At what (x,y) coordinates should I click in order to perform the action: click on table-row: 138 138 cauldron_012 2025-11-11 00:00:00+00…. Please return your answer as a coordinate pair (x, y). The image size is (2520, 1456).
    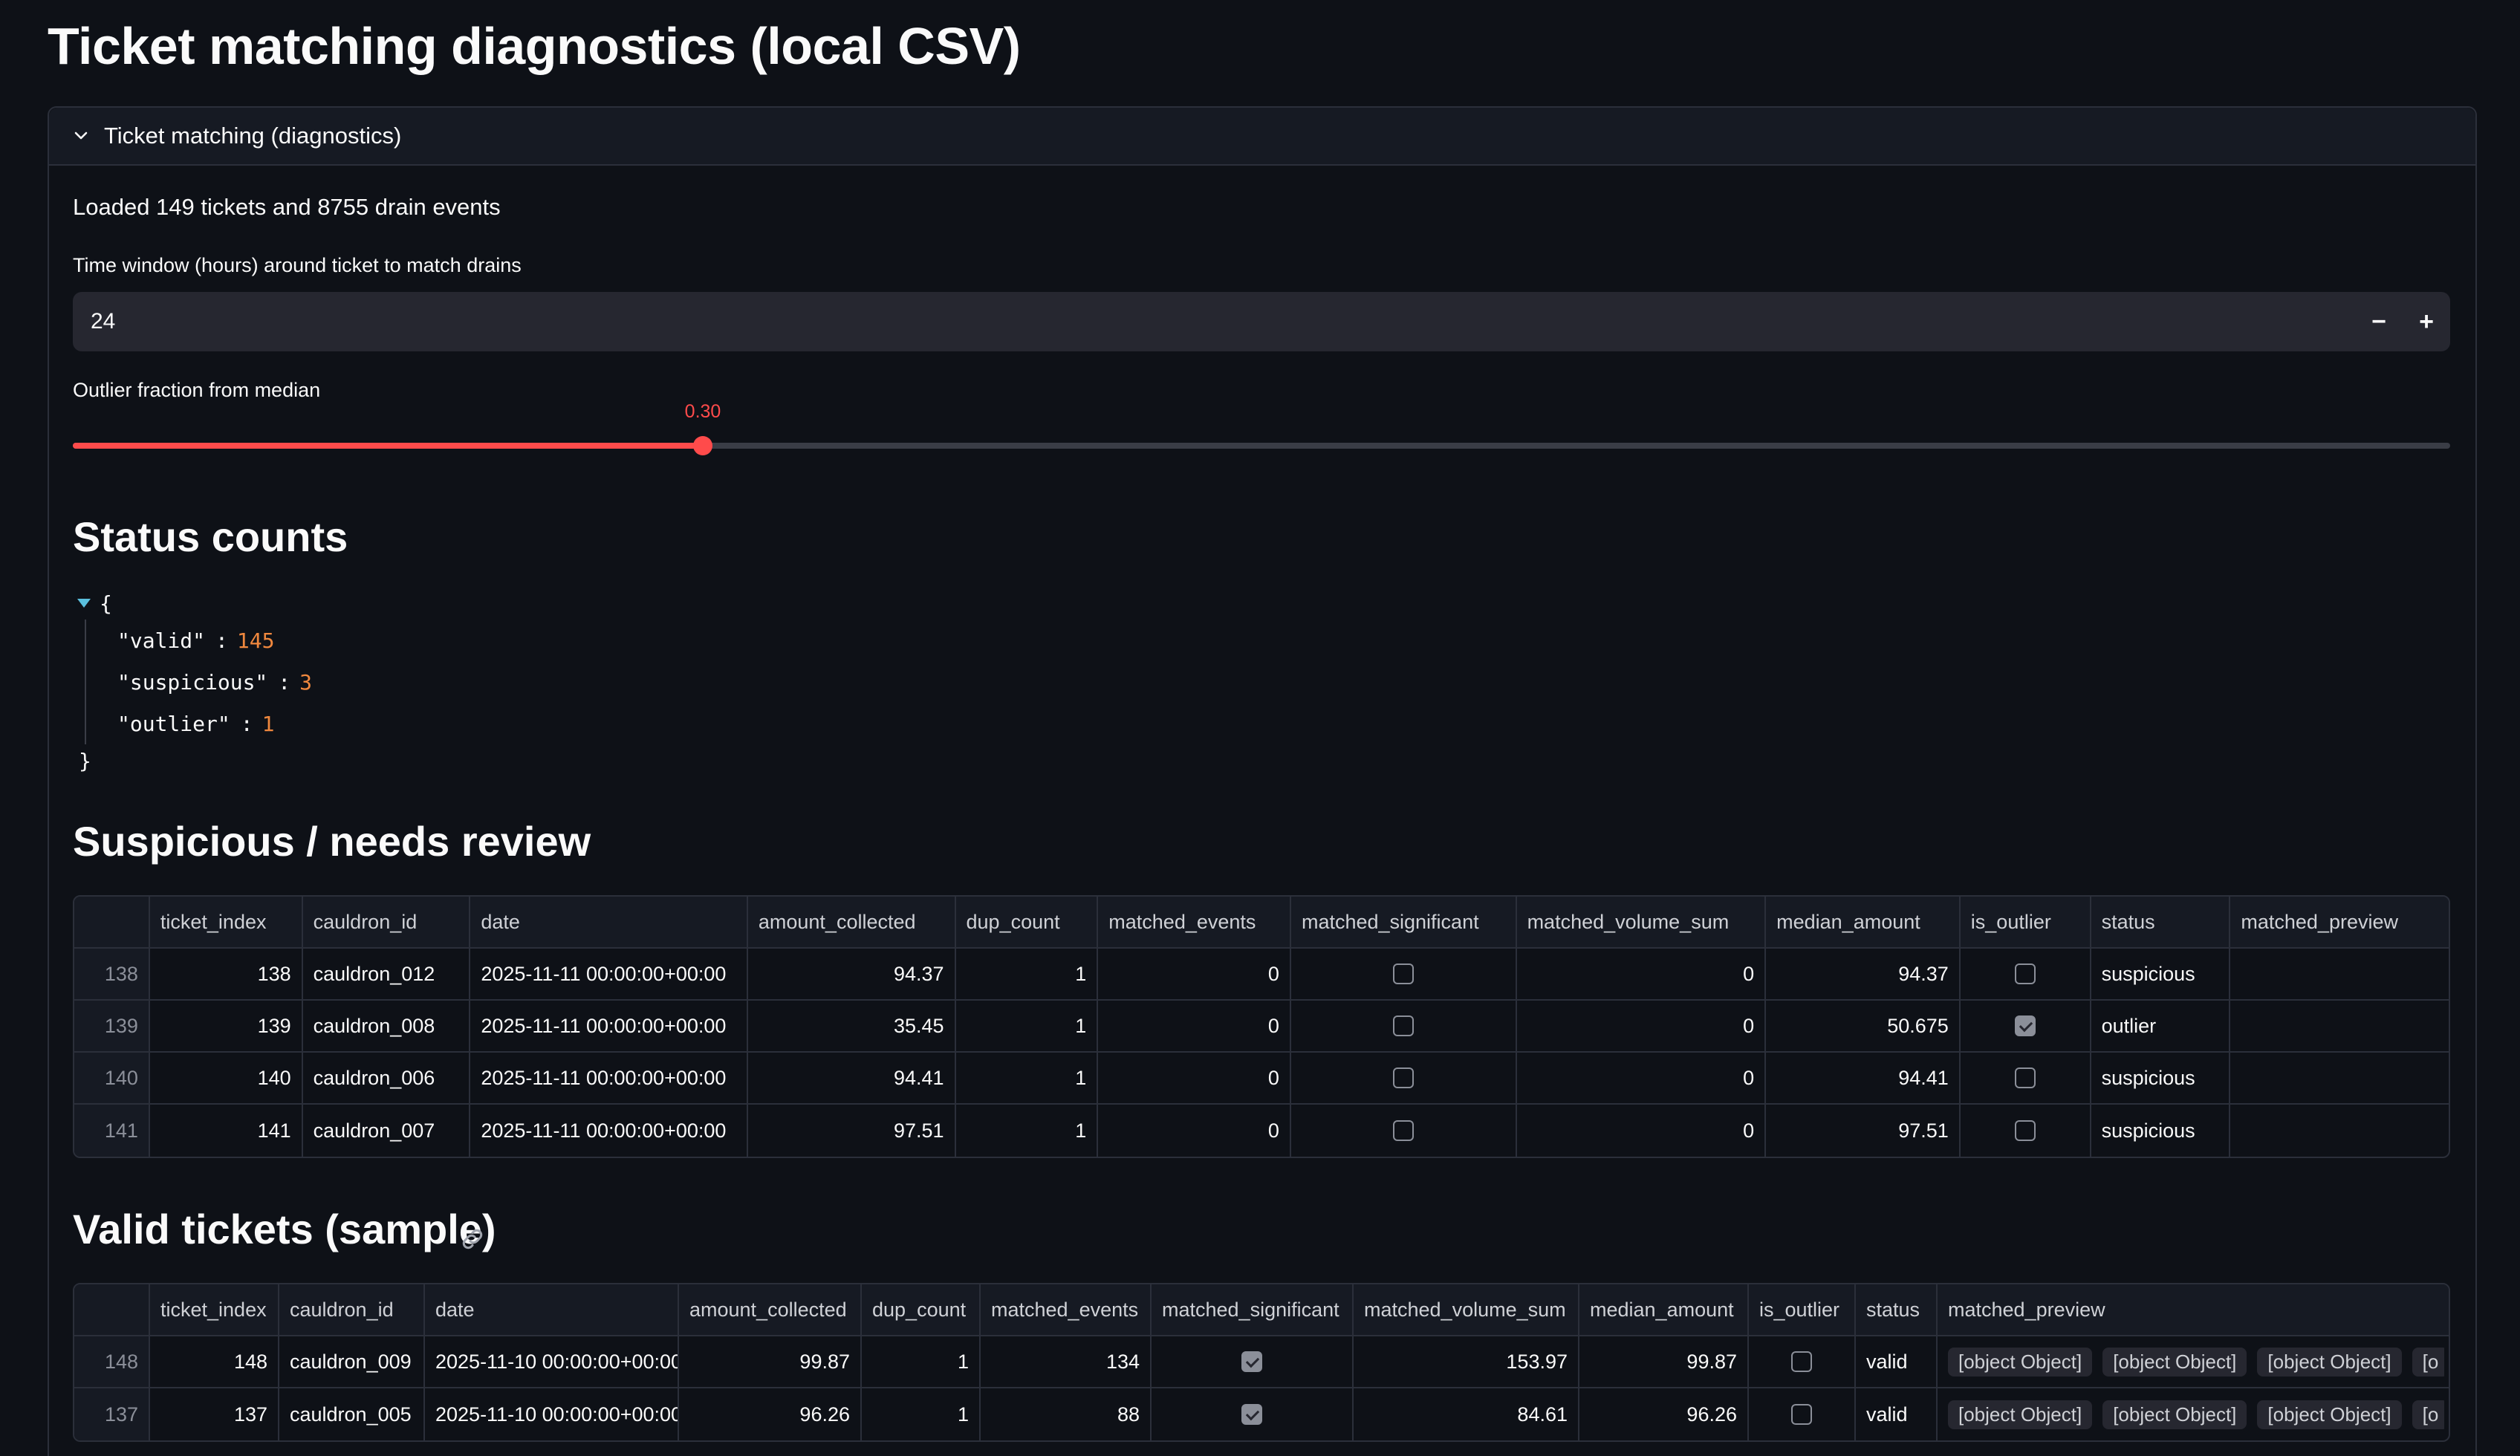
    Looking at the image, I should click on (1262, 975).